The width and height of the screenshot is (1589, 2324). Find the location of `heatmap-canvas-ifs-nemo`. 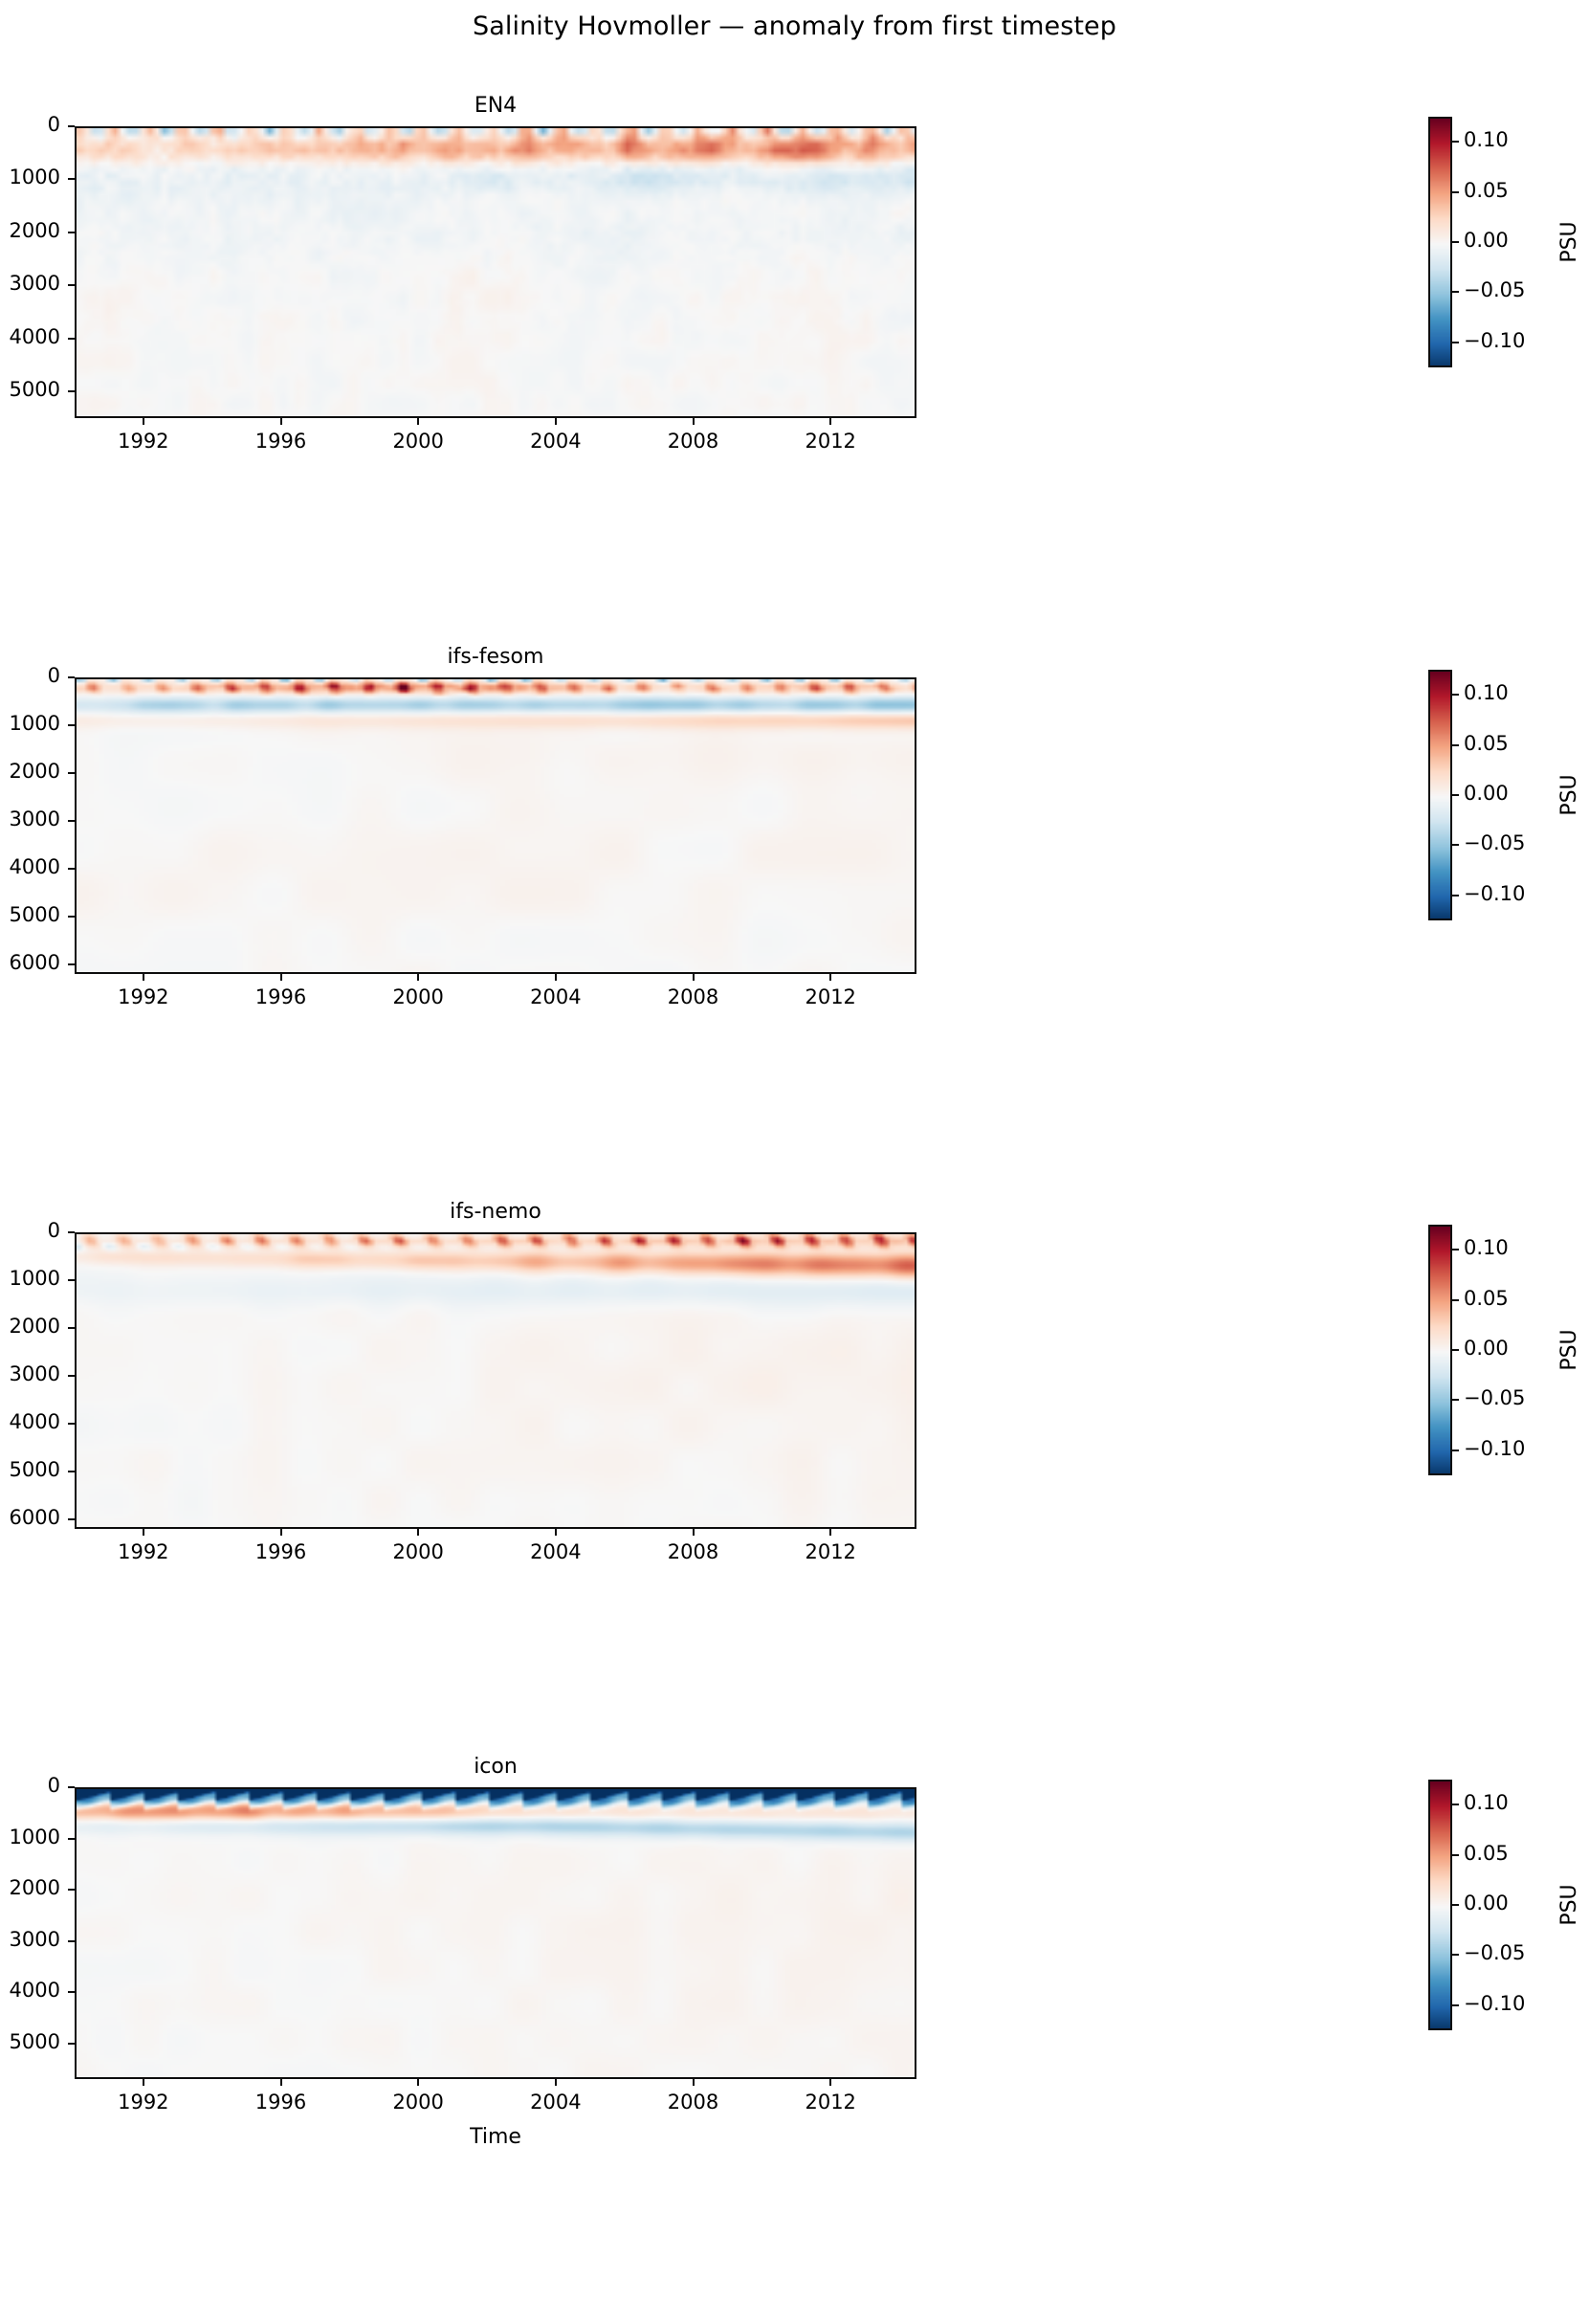

heatmap-canvas-ifs-nemo is located at coordinates (496, 1380).